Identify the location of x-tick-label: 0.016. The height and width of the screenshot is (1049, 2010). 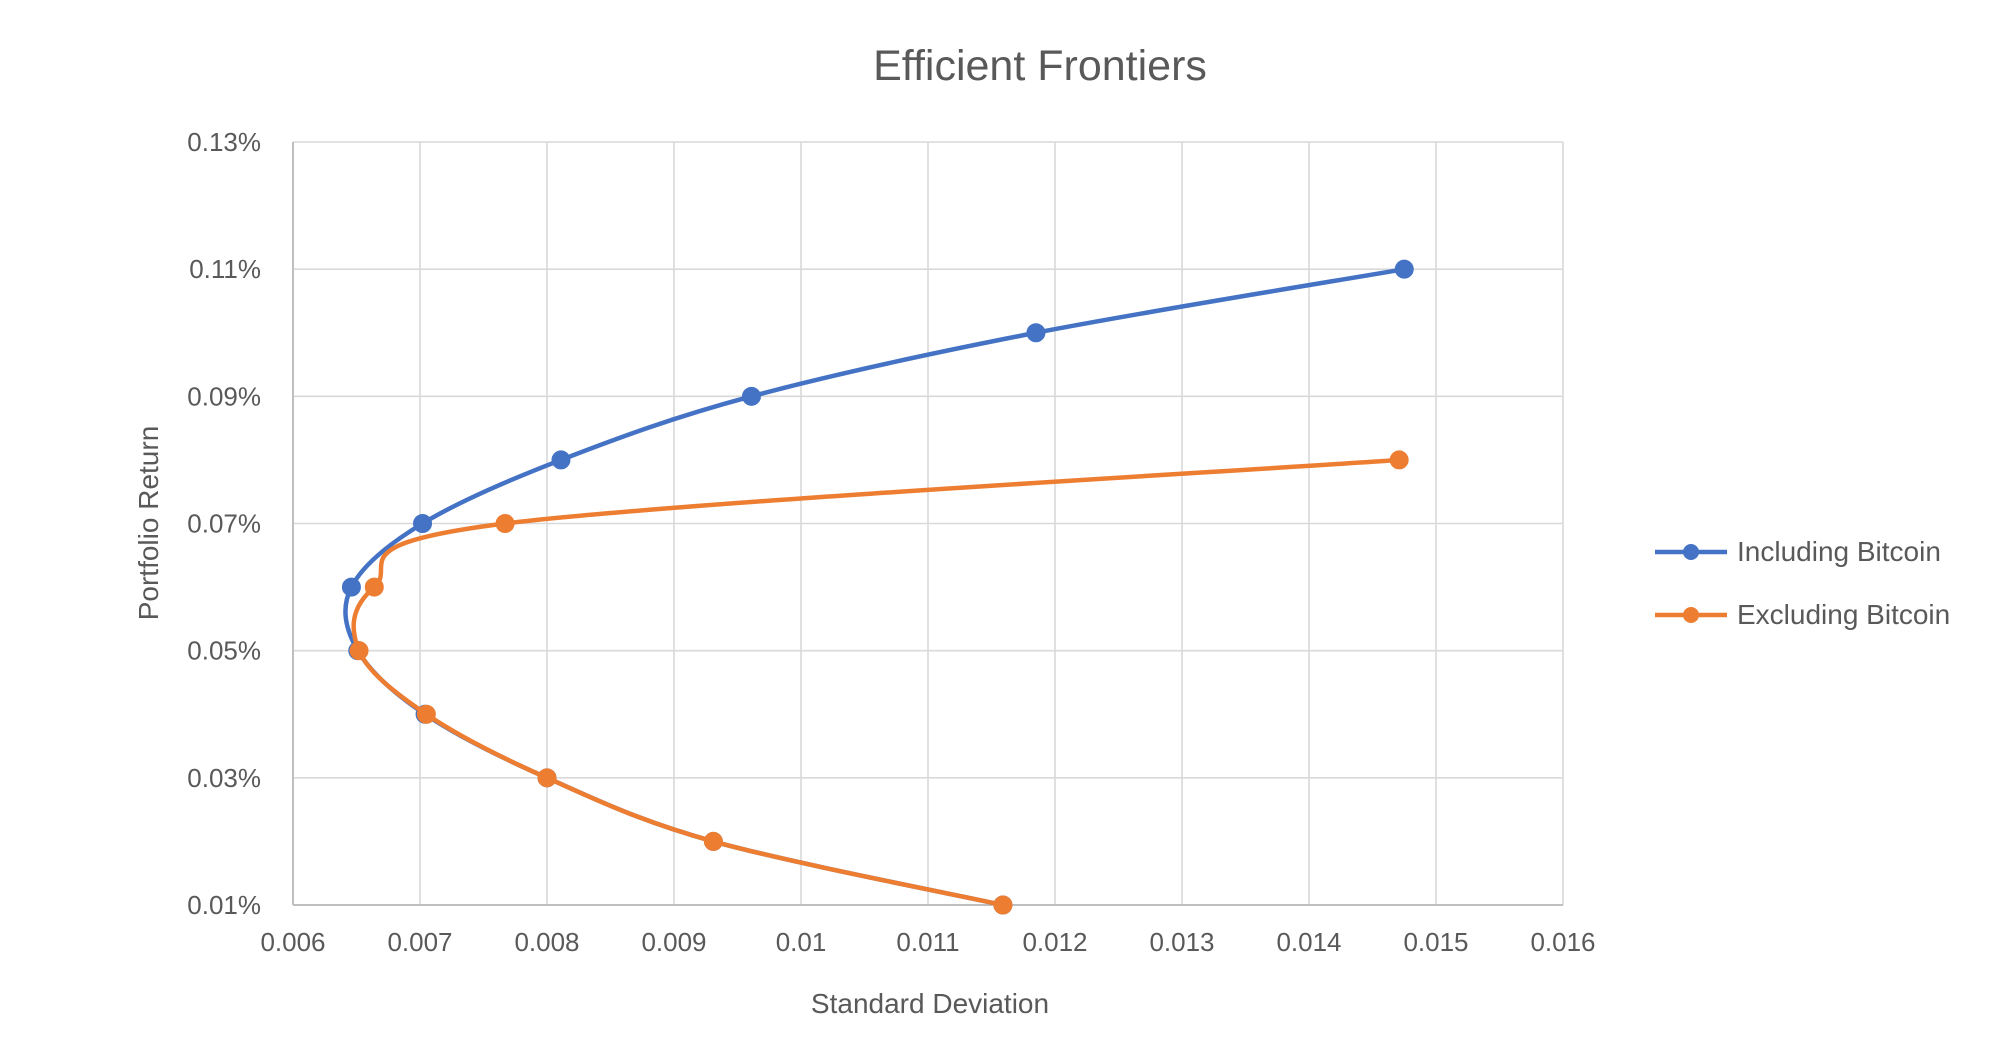
(1562, 942).